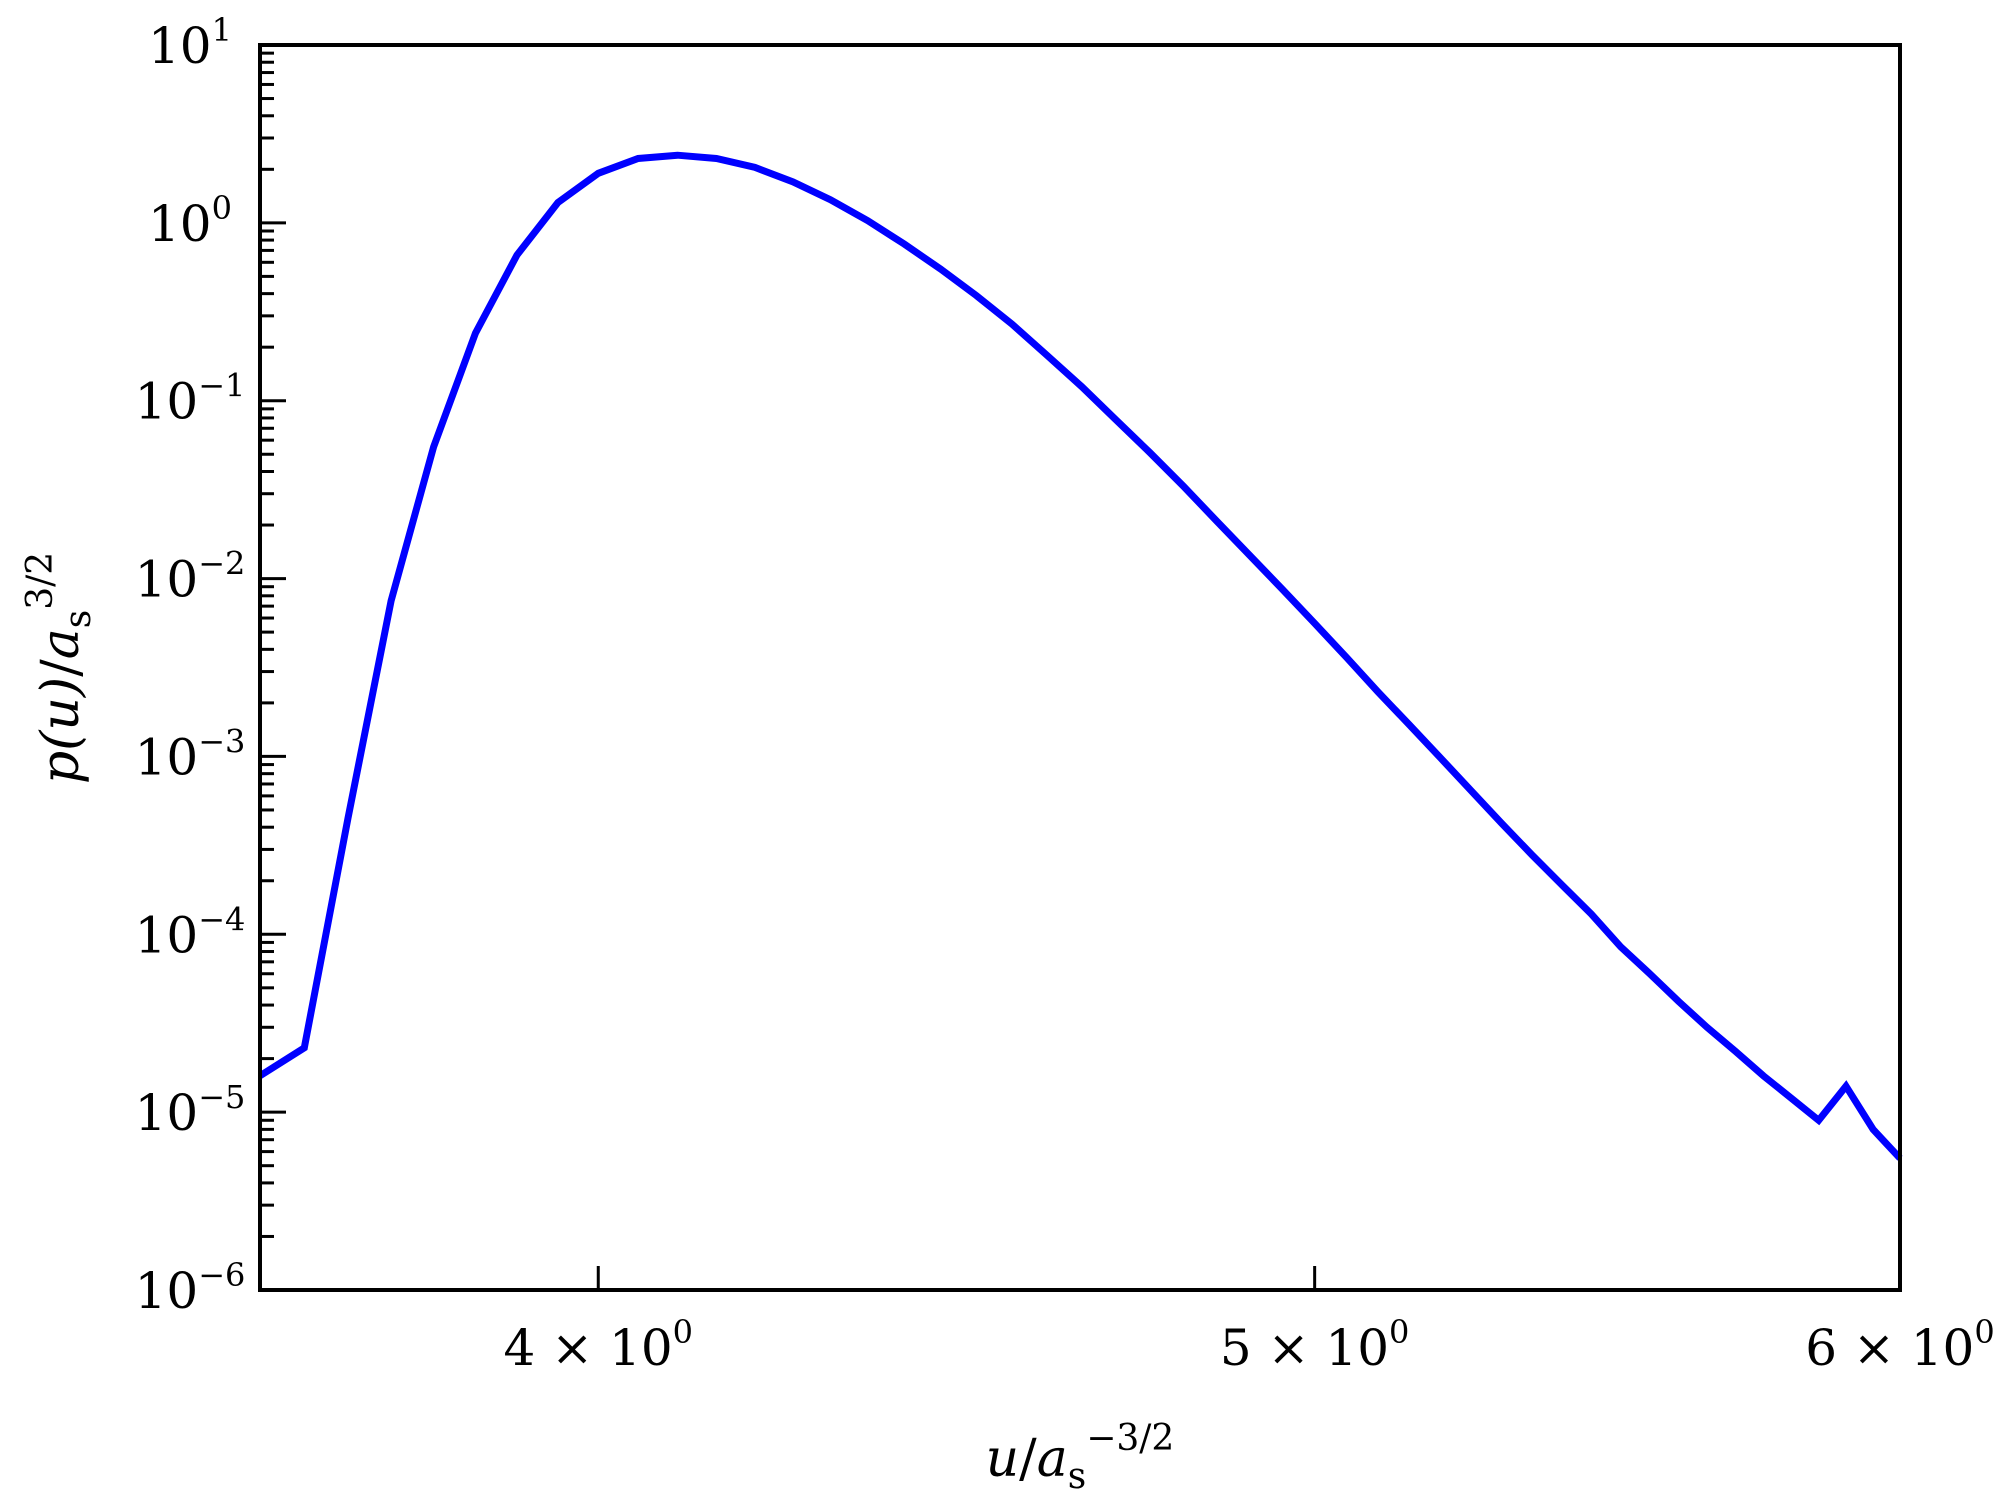 The width and height of the screenshot is (2000, 1500). What do you see at coordinates (190, 577) in the screenshot?
I see `y-tick-label: 10⁻²` at bounding box center [190, 577].